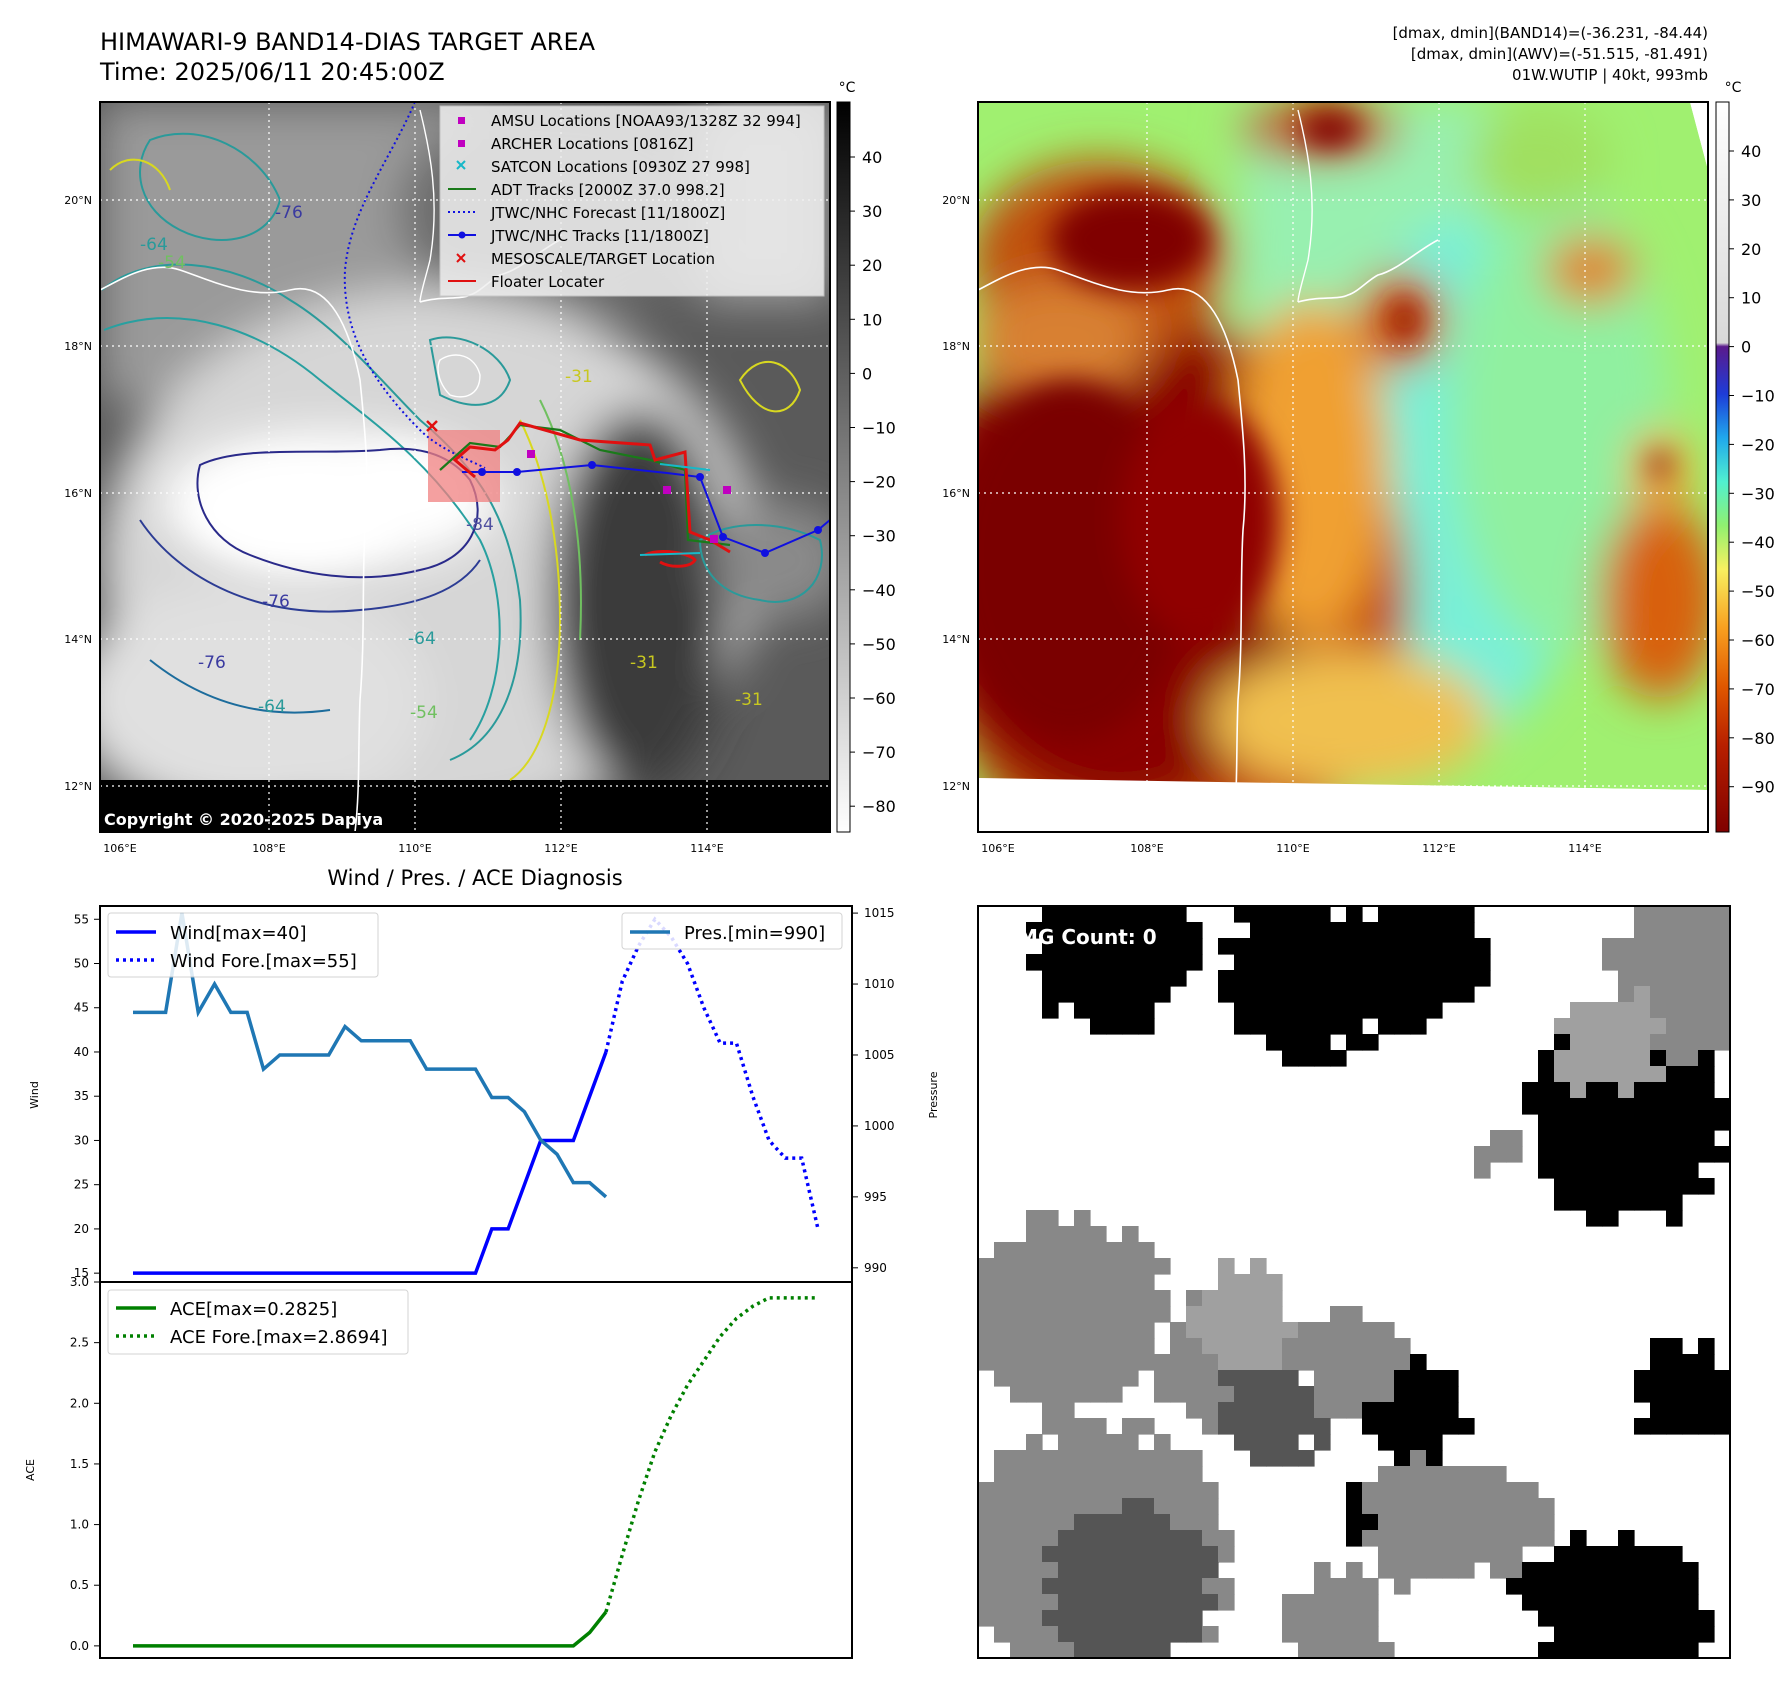 The image size is (1792, 1690). Describe the element at coordinates (253, 1309) in the screenshot. I see `legend-ace: ACE[max=0.2825]` at that location.